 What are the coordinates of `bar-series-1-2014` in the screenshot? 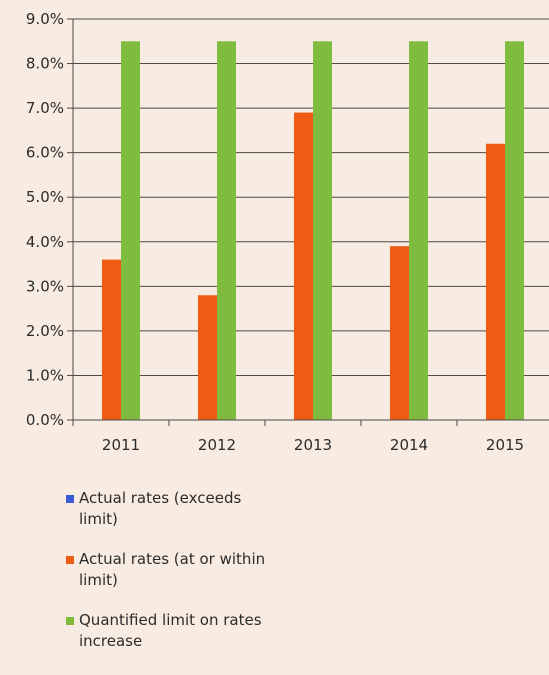 It's located at (399, 333).